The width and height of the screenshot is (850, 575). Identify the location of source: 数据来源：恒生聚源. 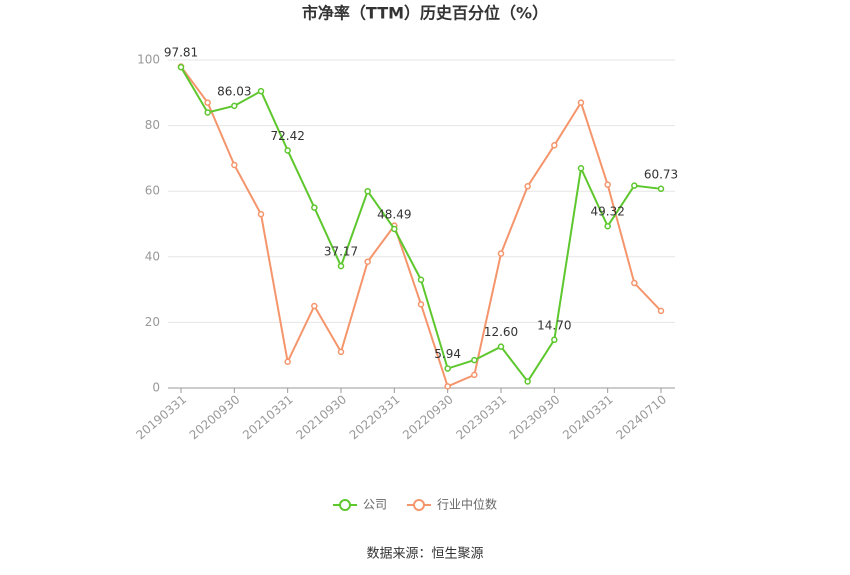
(424, 554).